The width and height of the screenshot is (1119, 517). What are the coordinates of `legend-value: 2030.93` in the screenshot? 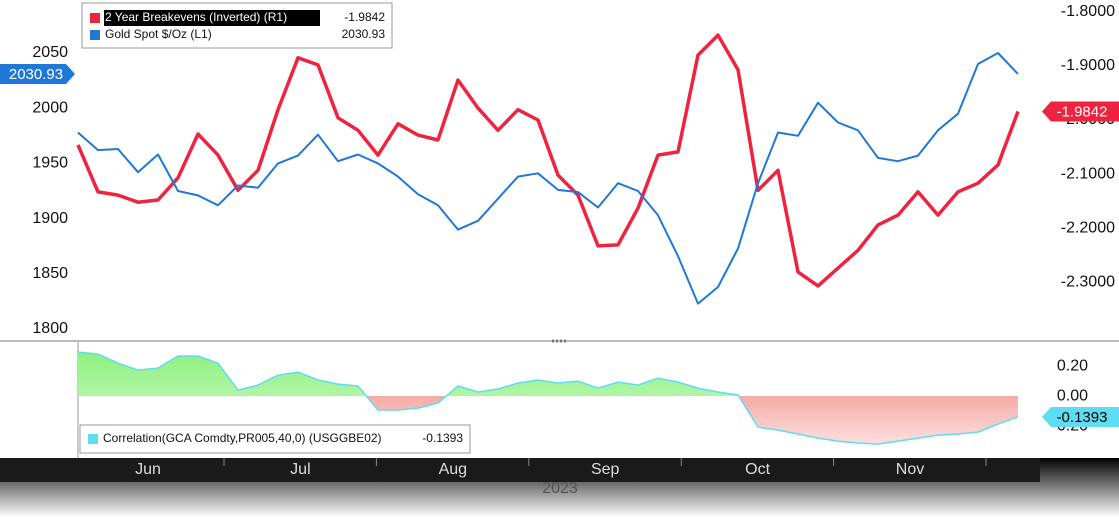 It's located at (364, 34).